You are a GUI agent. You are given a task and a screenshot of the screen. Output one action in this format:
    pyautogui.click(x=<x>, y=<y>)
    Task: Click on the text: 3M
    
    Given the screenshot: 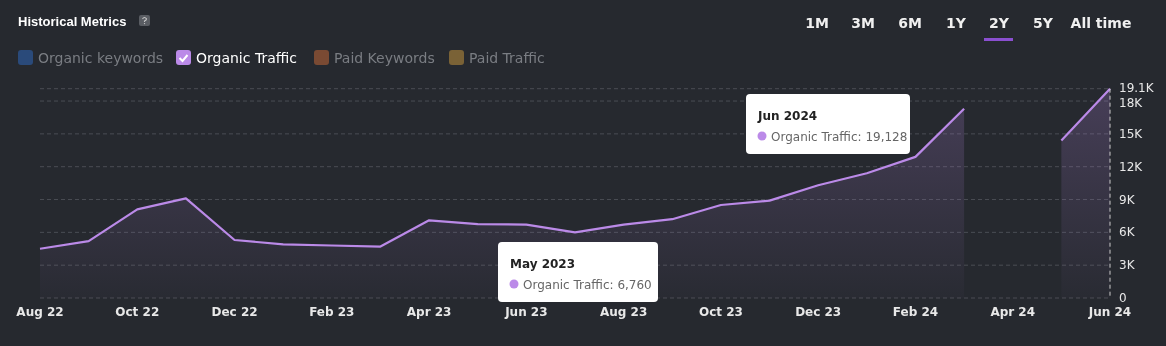 What is the action you would take?
    pyautogui.click(x=863, y=23)
    